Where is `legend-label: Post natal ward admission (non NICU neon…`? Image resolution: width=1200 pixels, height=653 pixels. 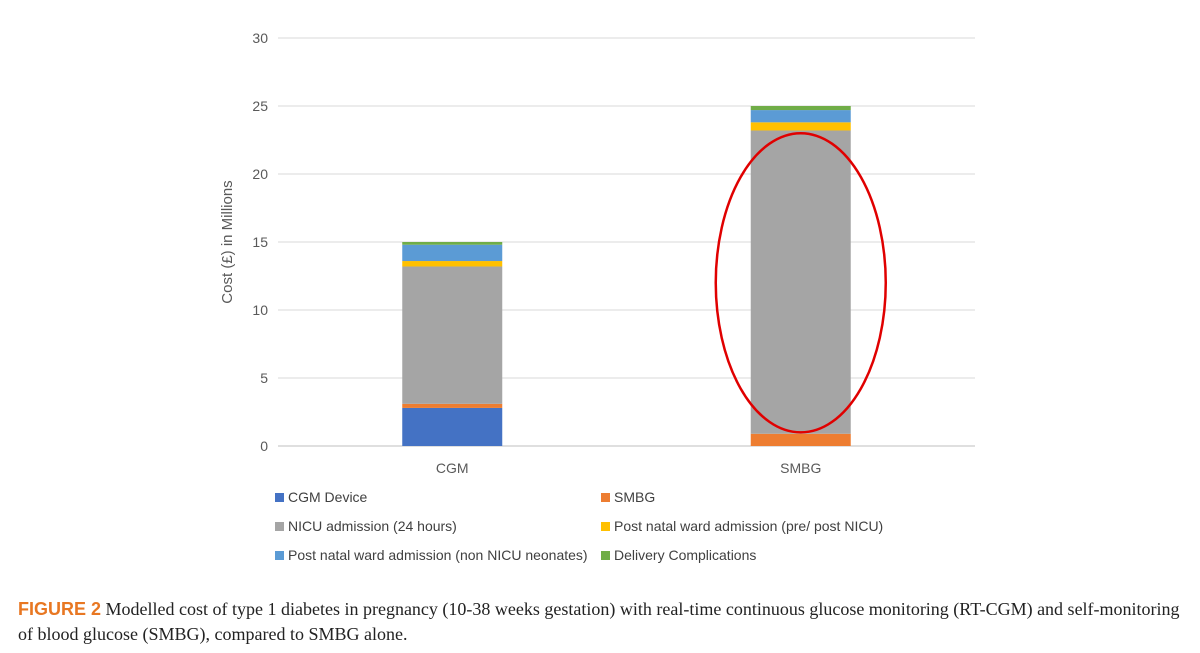
legend-label: Post natal ward admission (non NICU neon… is located at coordinates (438, 555).